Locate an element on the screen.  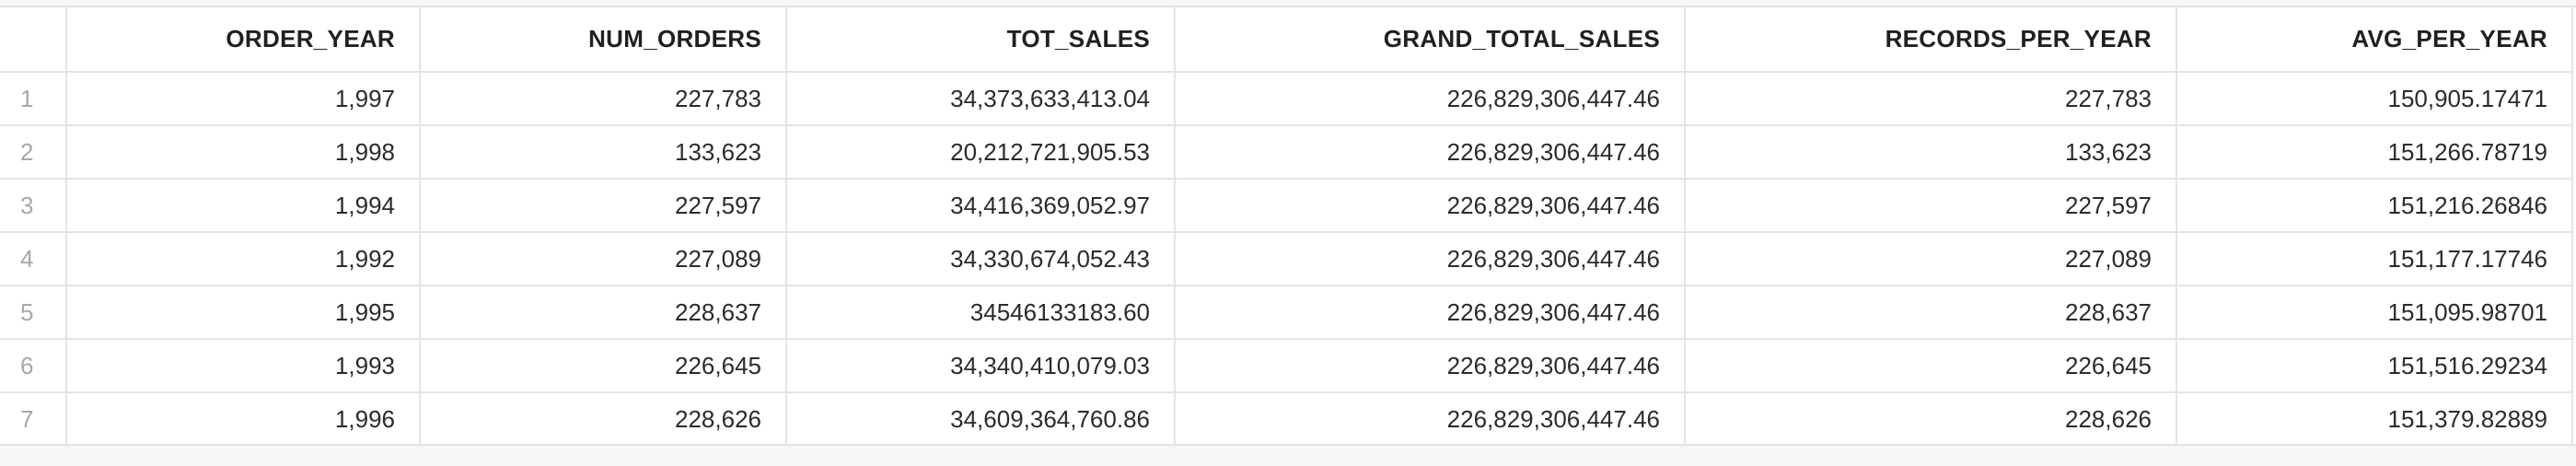
cell-avg-per-year: 151,516.29234 is located at coordinates (2374, 366).